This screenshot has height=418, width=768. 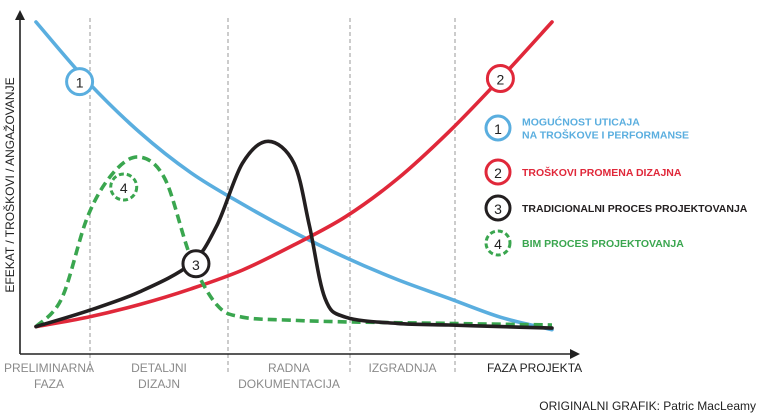 I want to click on series-badge-3-ring, so click(x=196, y=264).